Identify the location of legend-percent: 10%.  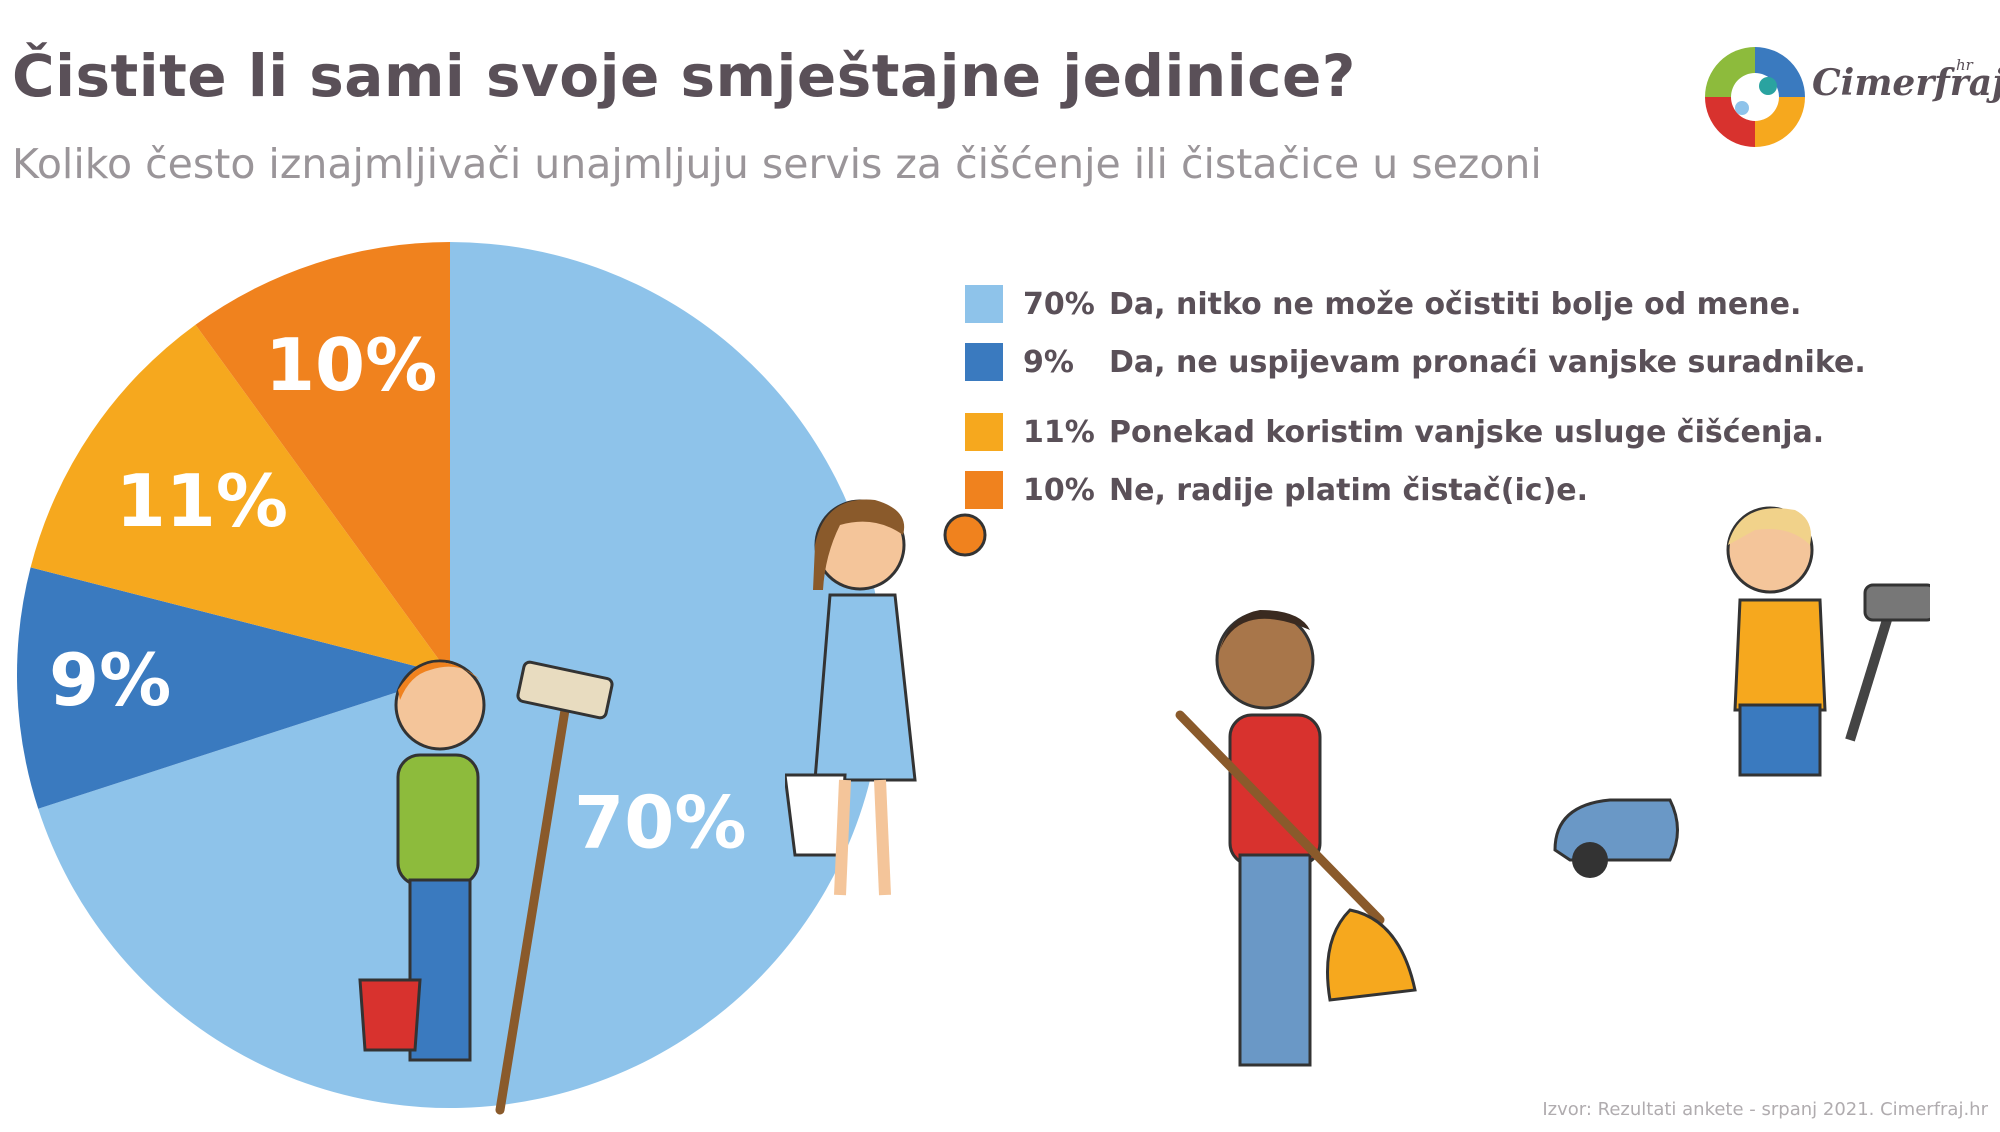
(1059, 490).